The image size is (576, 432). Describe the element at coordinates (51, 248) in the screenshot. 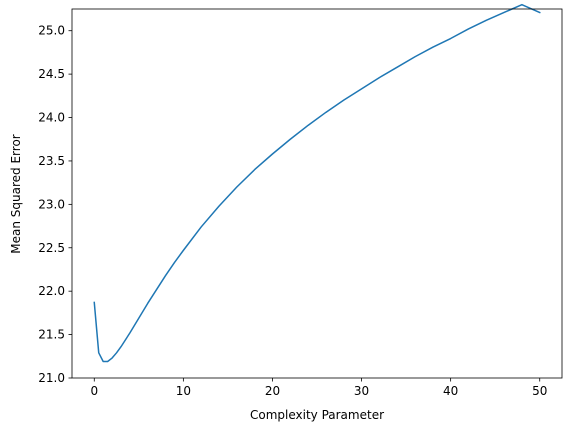

I see `y-tick-label: 22.5` at that location.